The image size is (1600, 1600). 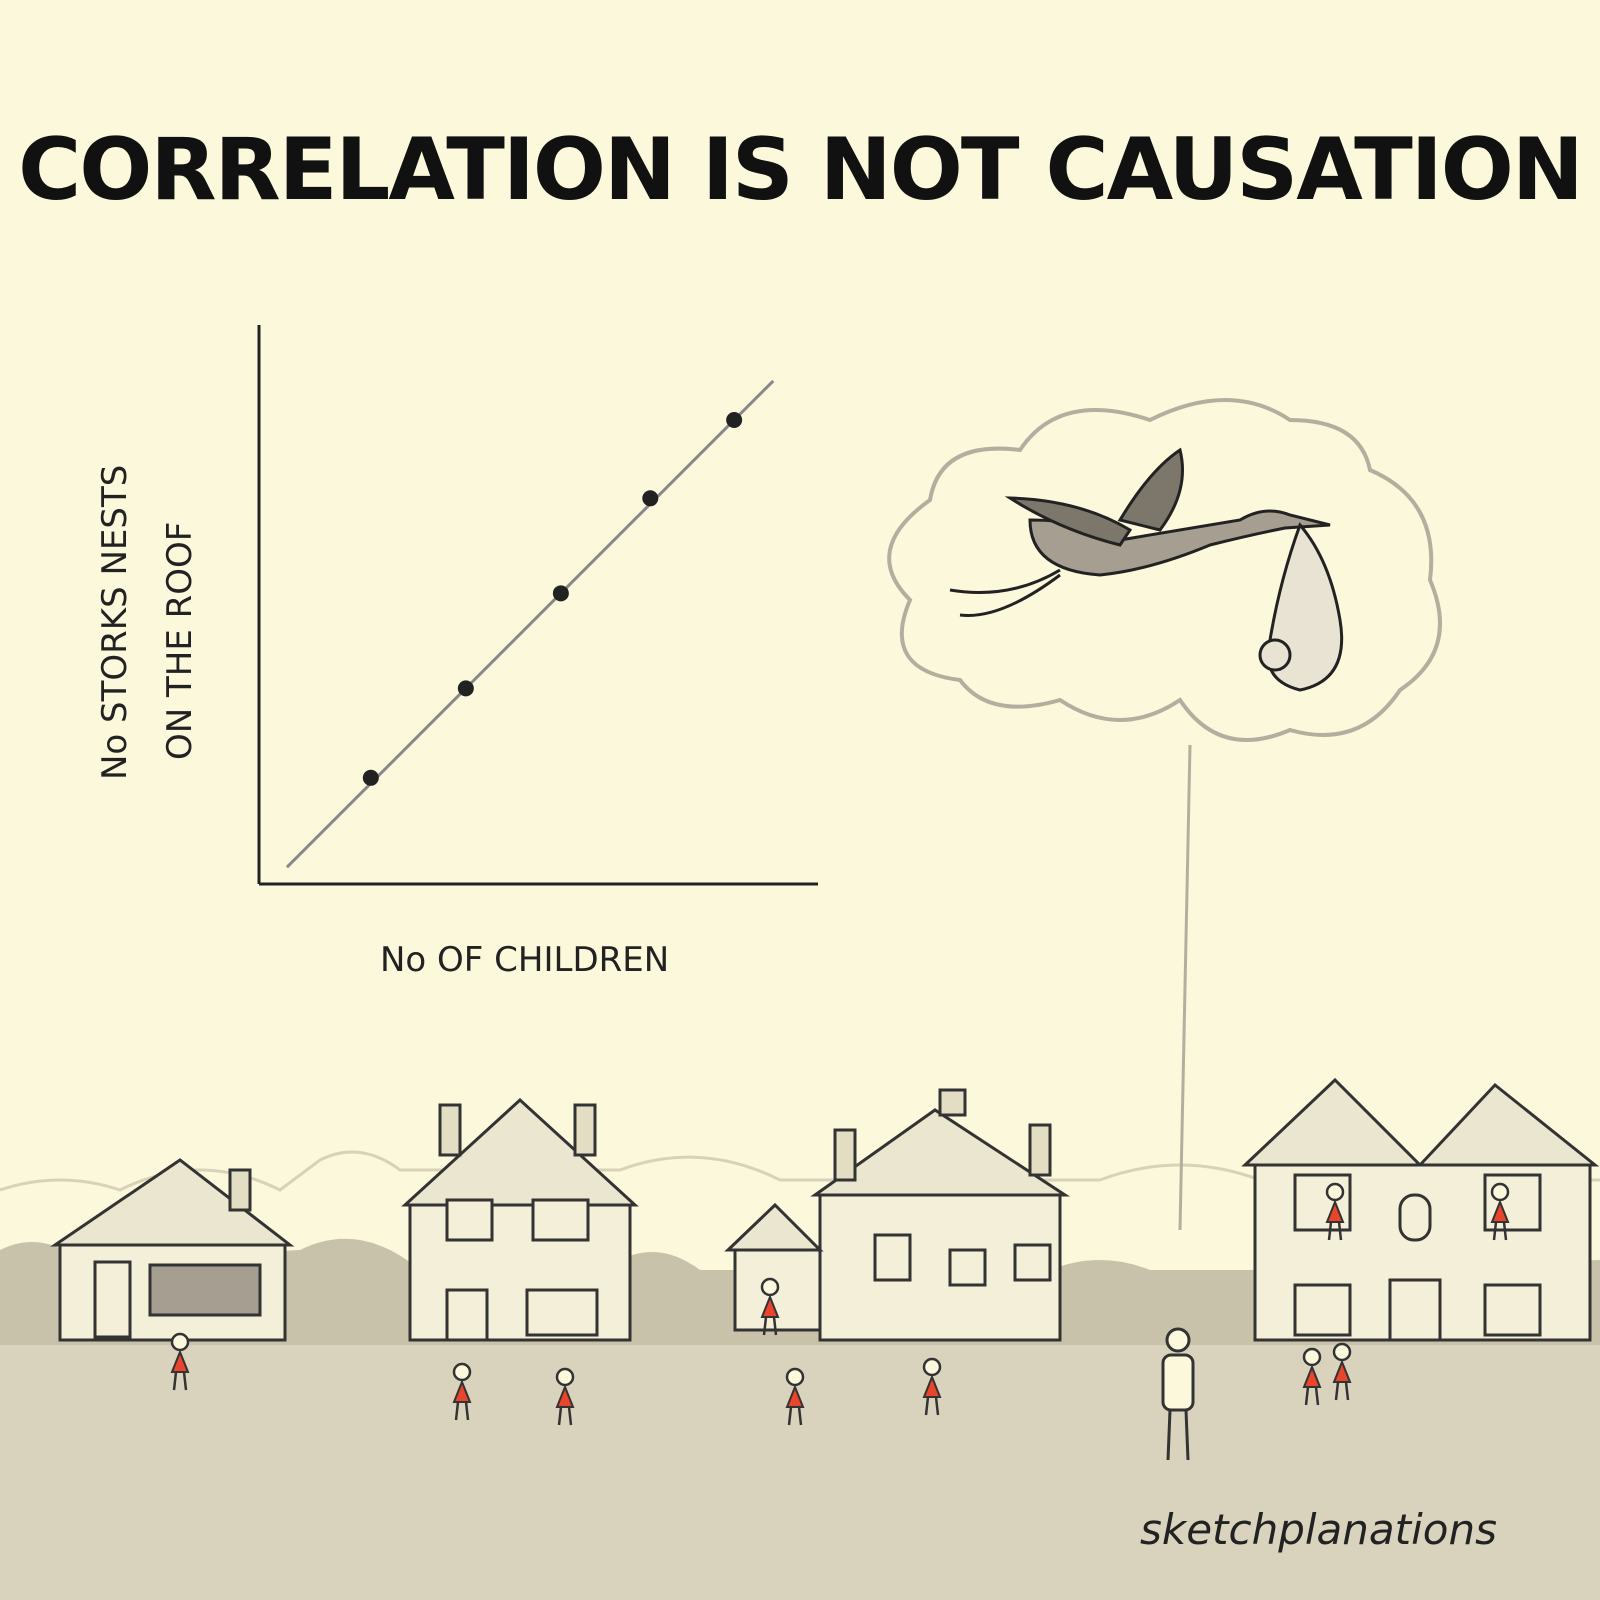 What do you see at coordinates (801, 170) in the screenshot?
I see `page-title: CORRELATION IS NOT CAUSATION` at bounding box center [801, 170].